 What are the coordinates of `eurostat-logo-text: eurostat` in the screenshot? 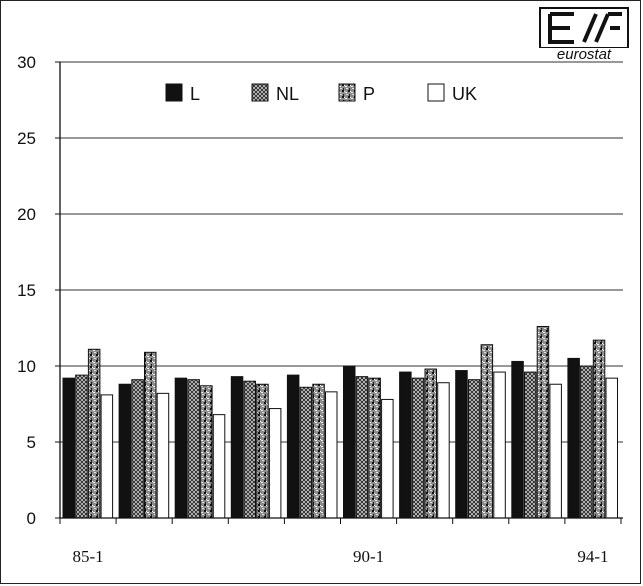 It's located at (584, 54).